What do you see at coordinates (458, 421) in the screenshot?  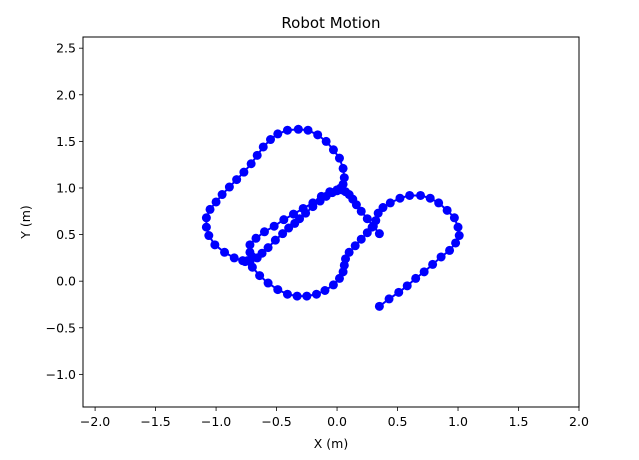 I see `x-tick-label: 1.0` at bounding box center [458, 421].